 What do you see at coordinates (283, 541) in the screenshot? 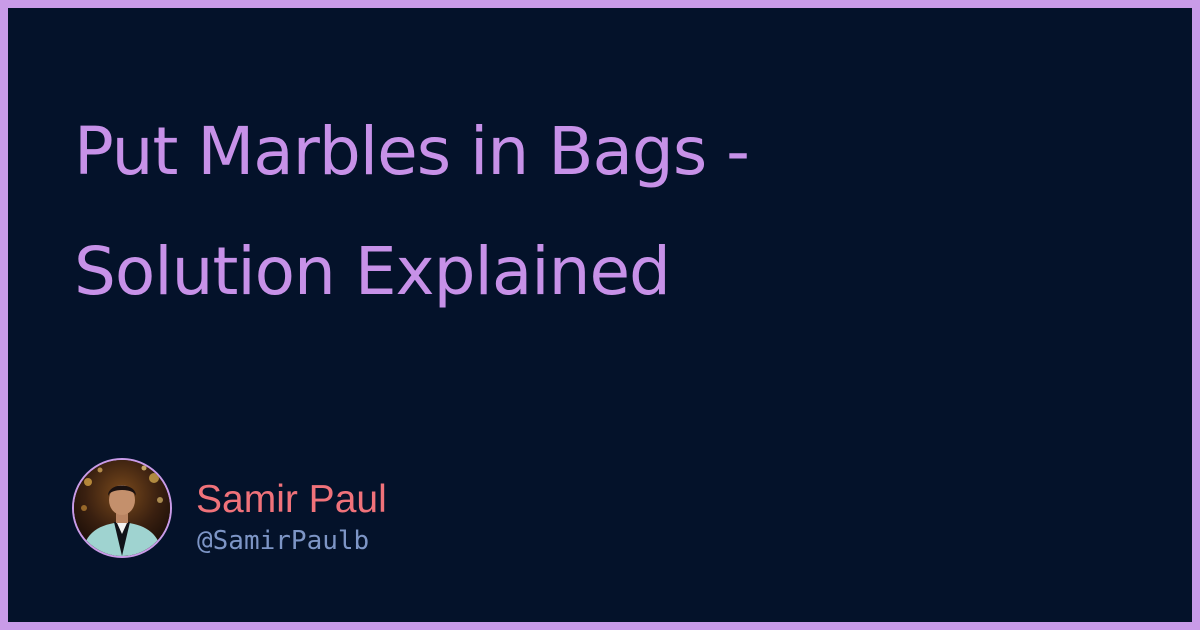
I see `author-handle: @SamirPaulb` at bounding box center [283, 541].